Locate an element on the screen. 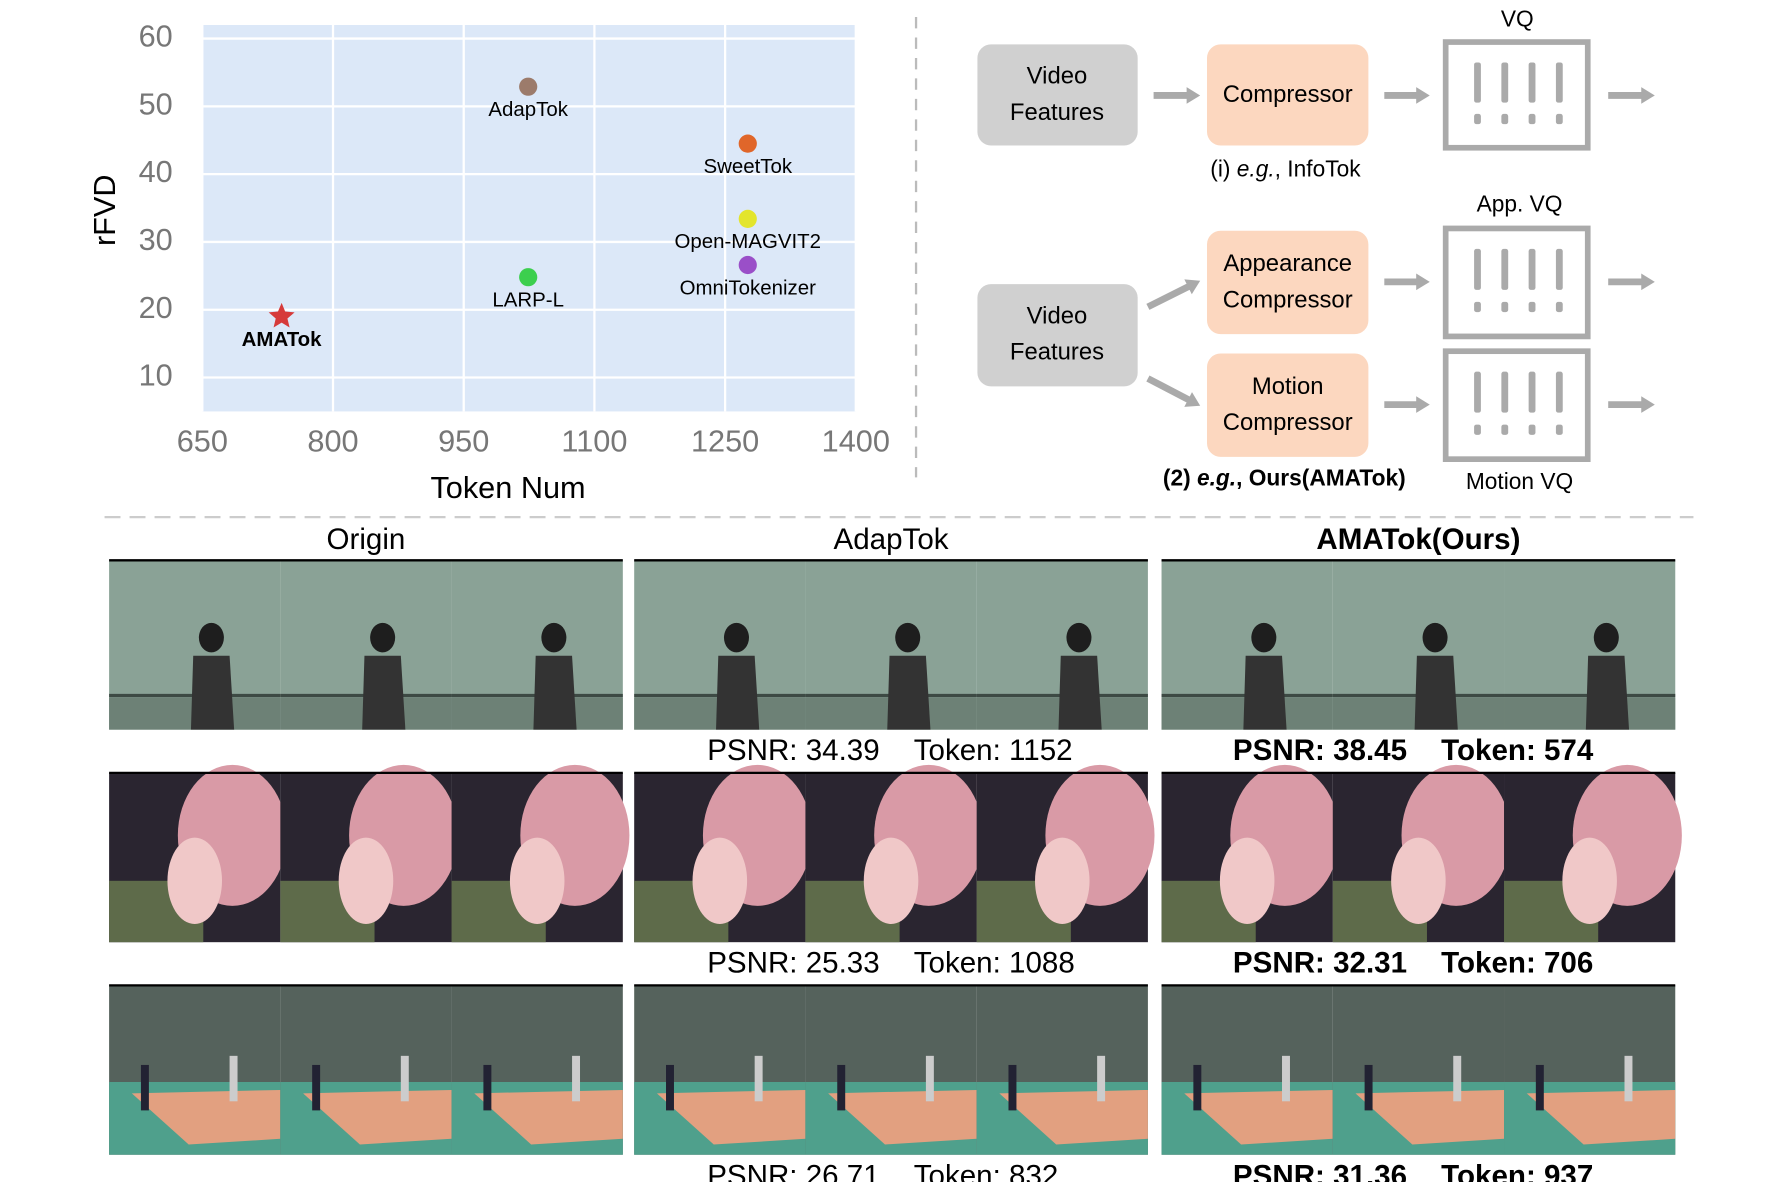  caption-part: , InfoTok is located at coordinates (1318, 168).